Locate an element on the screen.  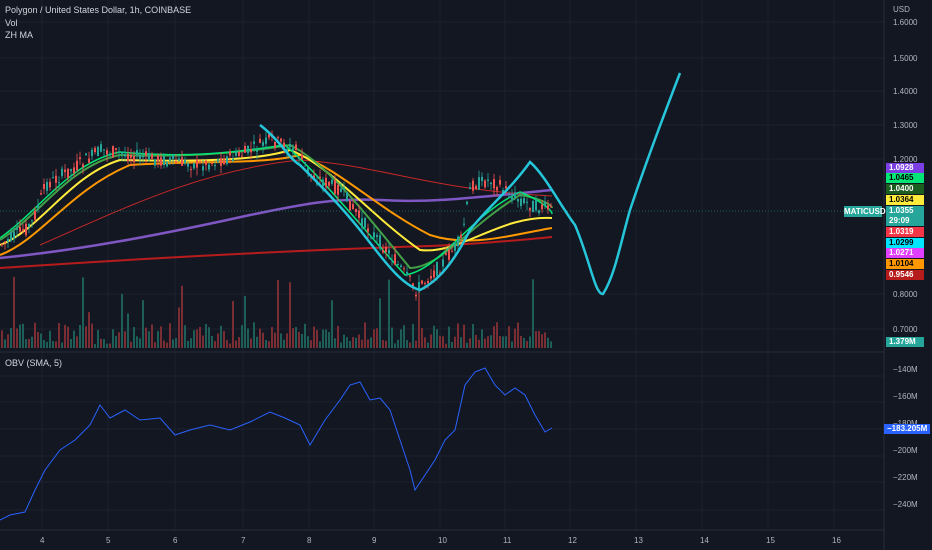
price-badge: 1.0319 is located at coordinates (905, 232).